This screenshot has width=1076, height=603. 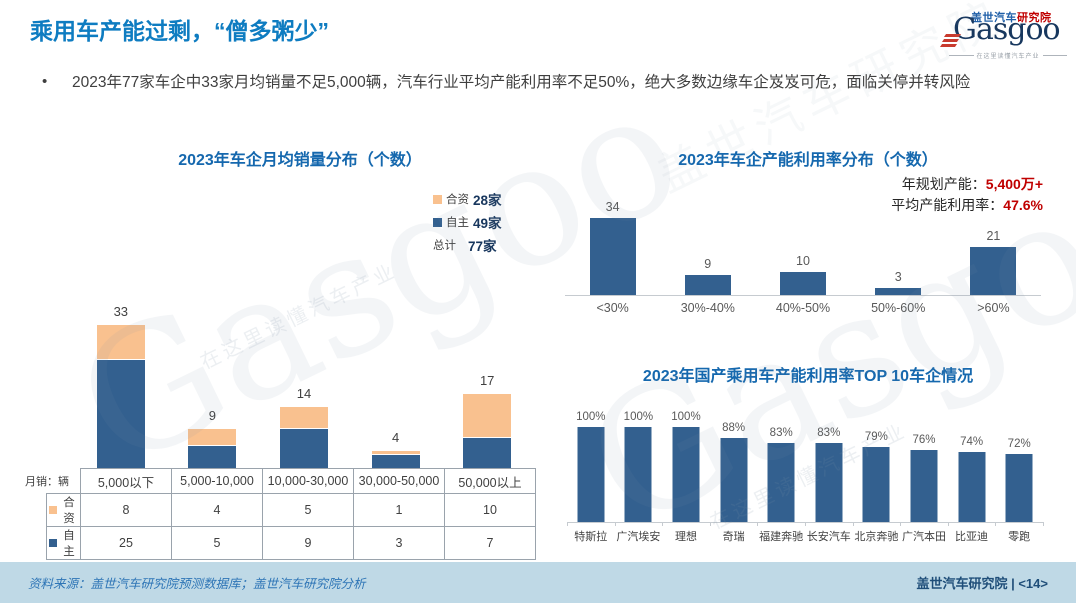 What do you see at coordinates (993, 246) in the screenshot?
I see `bar-slot: 21` at bounding box center [993, 246].